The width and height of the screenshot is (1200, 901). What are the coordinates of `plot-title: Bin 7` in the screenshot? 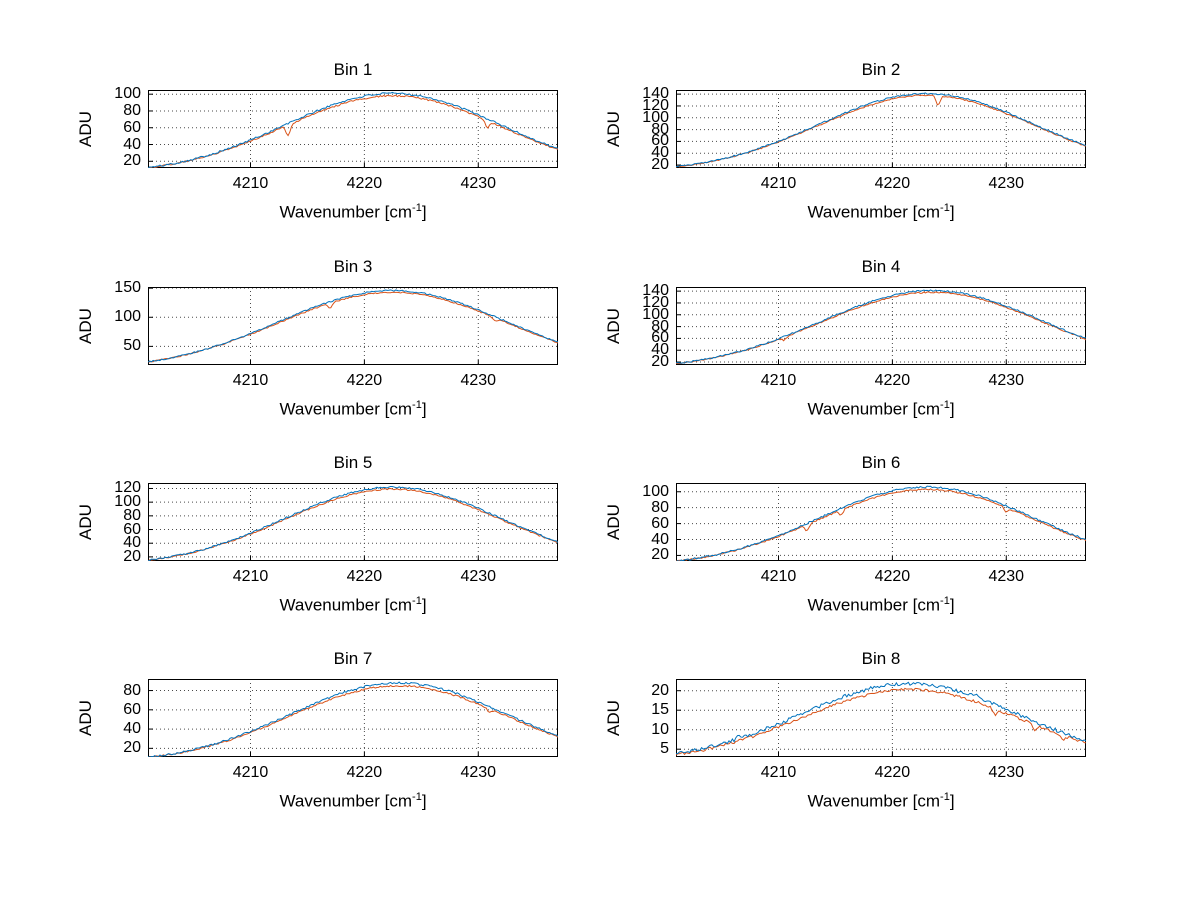 It's located at (353, 658).